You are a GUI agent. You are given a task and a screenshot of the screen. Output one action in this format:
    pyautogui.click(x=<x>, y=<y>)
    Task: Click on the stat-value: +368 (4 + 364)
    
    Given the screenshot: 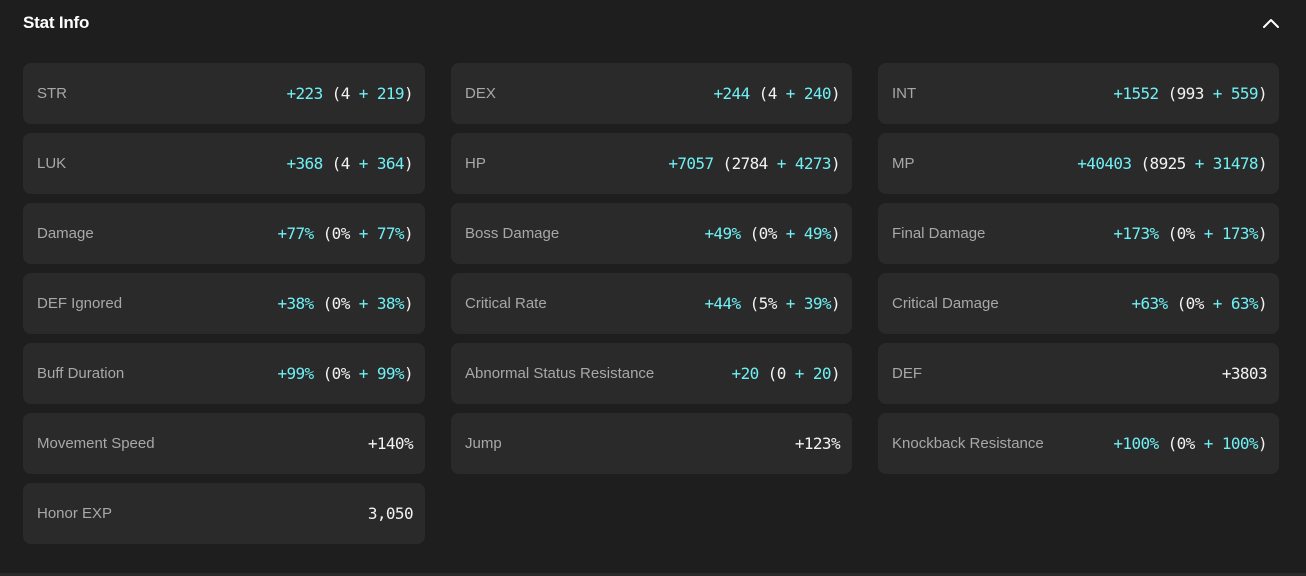 What is the action you would take?
    pyautogui.click(x=349, y=163)
    